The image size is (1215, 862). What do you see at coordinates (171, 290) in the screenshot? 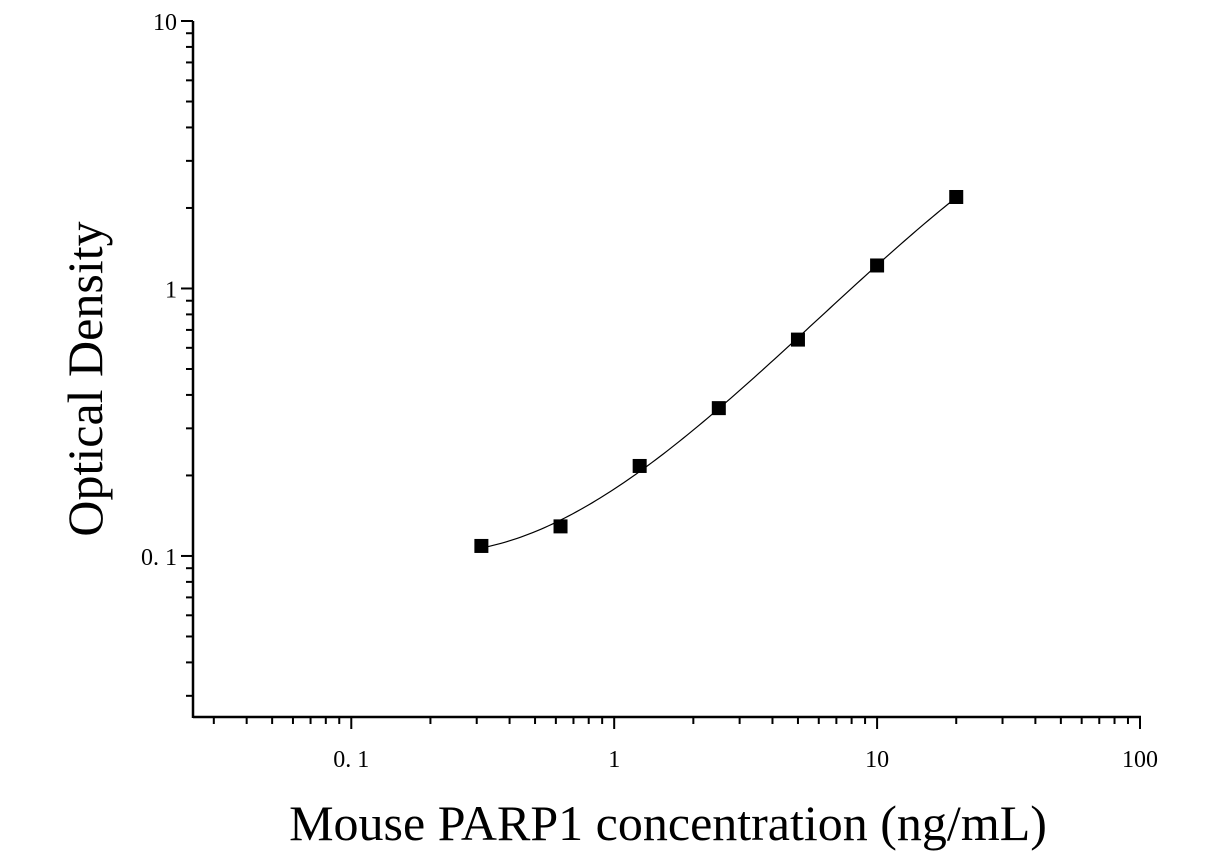
I see `y-tick-label: 1` at bounding box center [171, 290].